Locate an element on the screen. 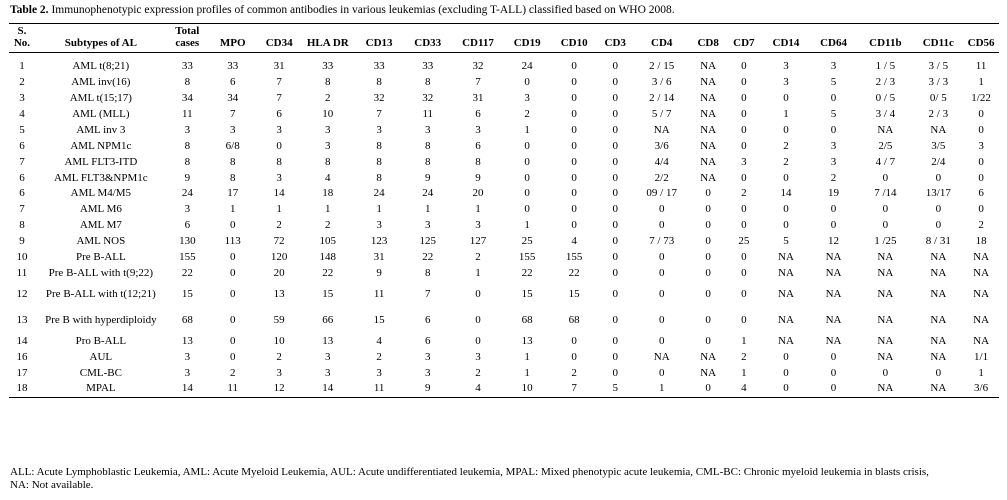 The height and width of the screenshot is (500, 1007). table-cell: 24 is located at coordinates (527, 66).